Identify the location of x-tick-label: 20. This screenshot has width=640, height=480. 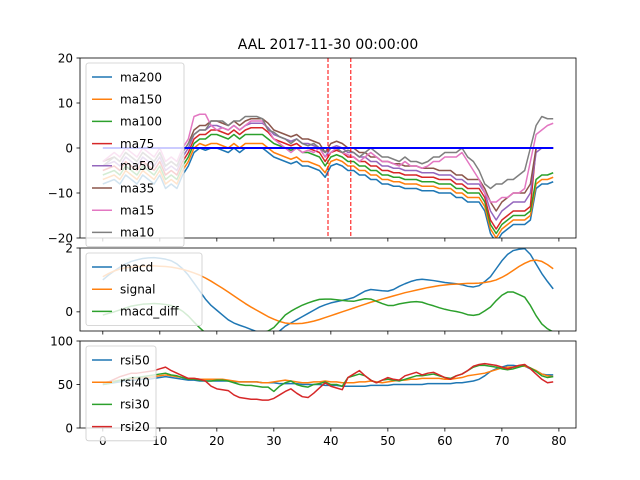
(216, 441).